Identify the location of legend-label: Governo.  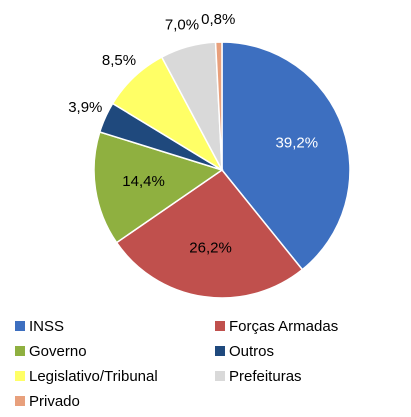
(58, 351).